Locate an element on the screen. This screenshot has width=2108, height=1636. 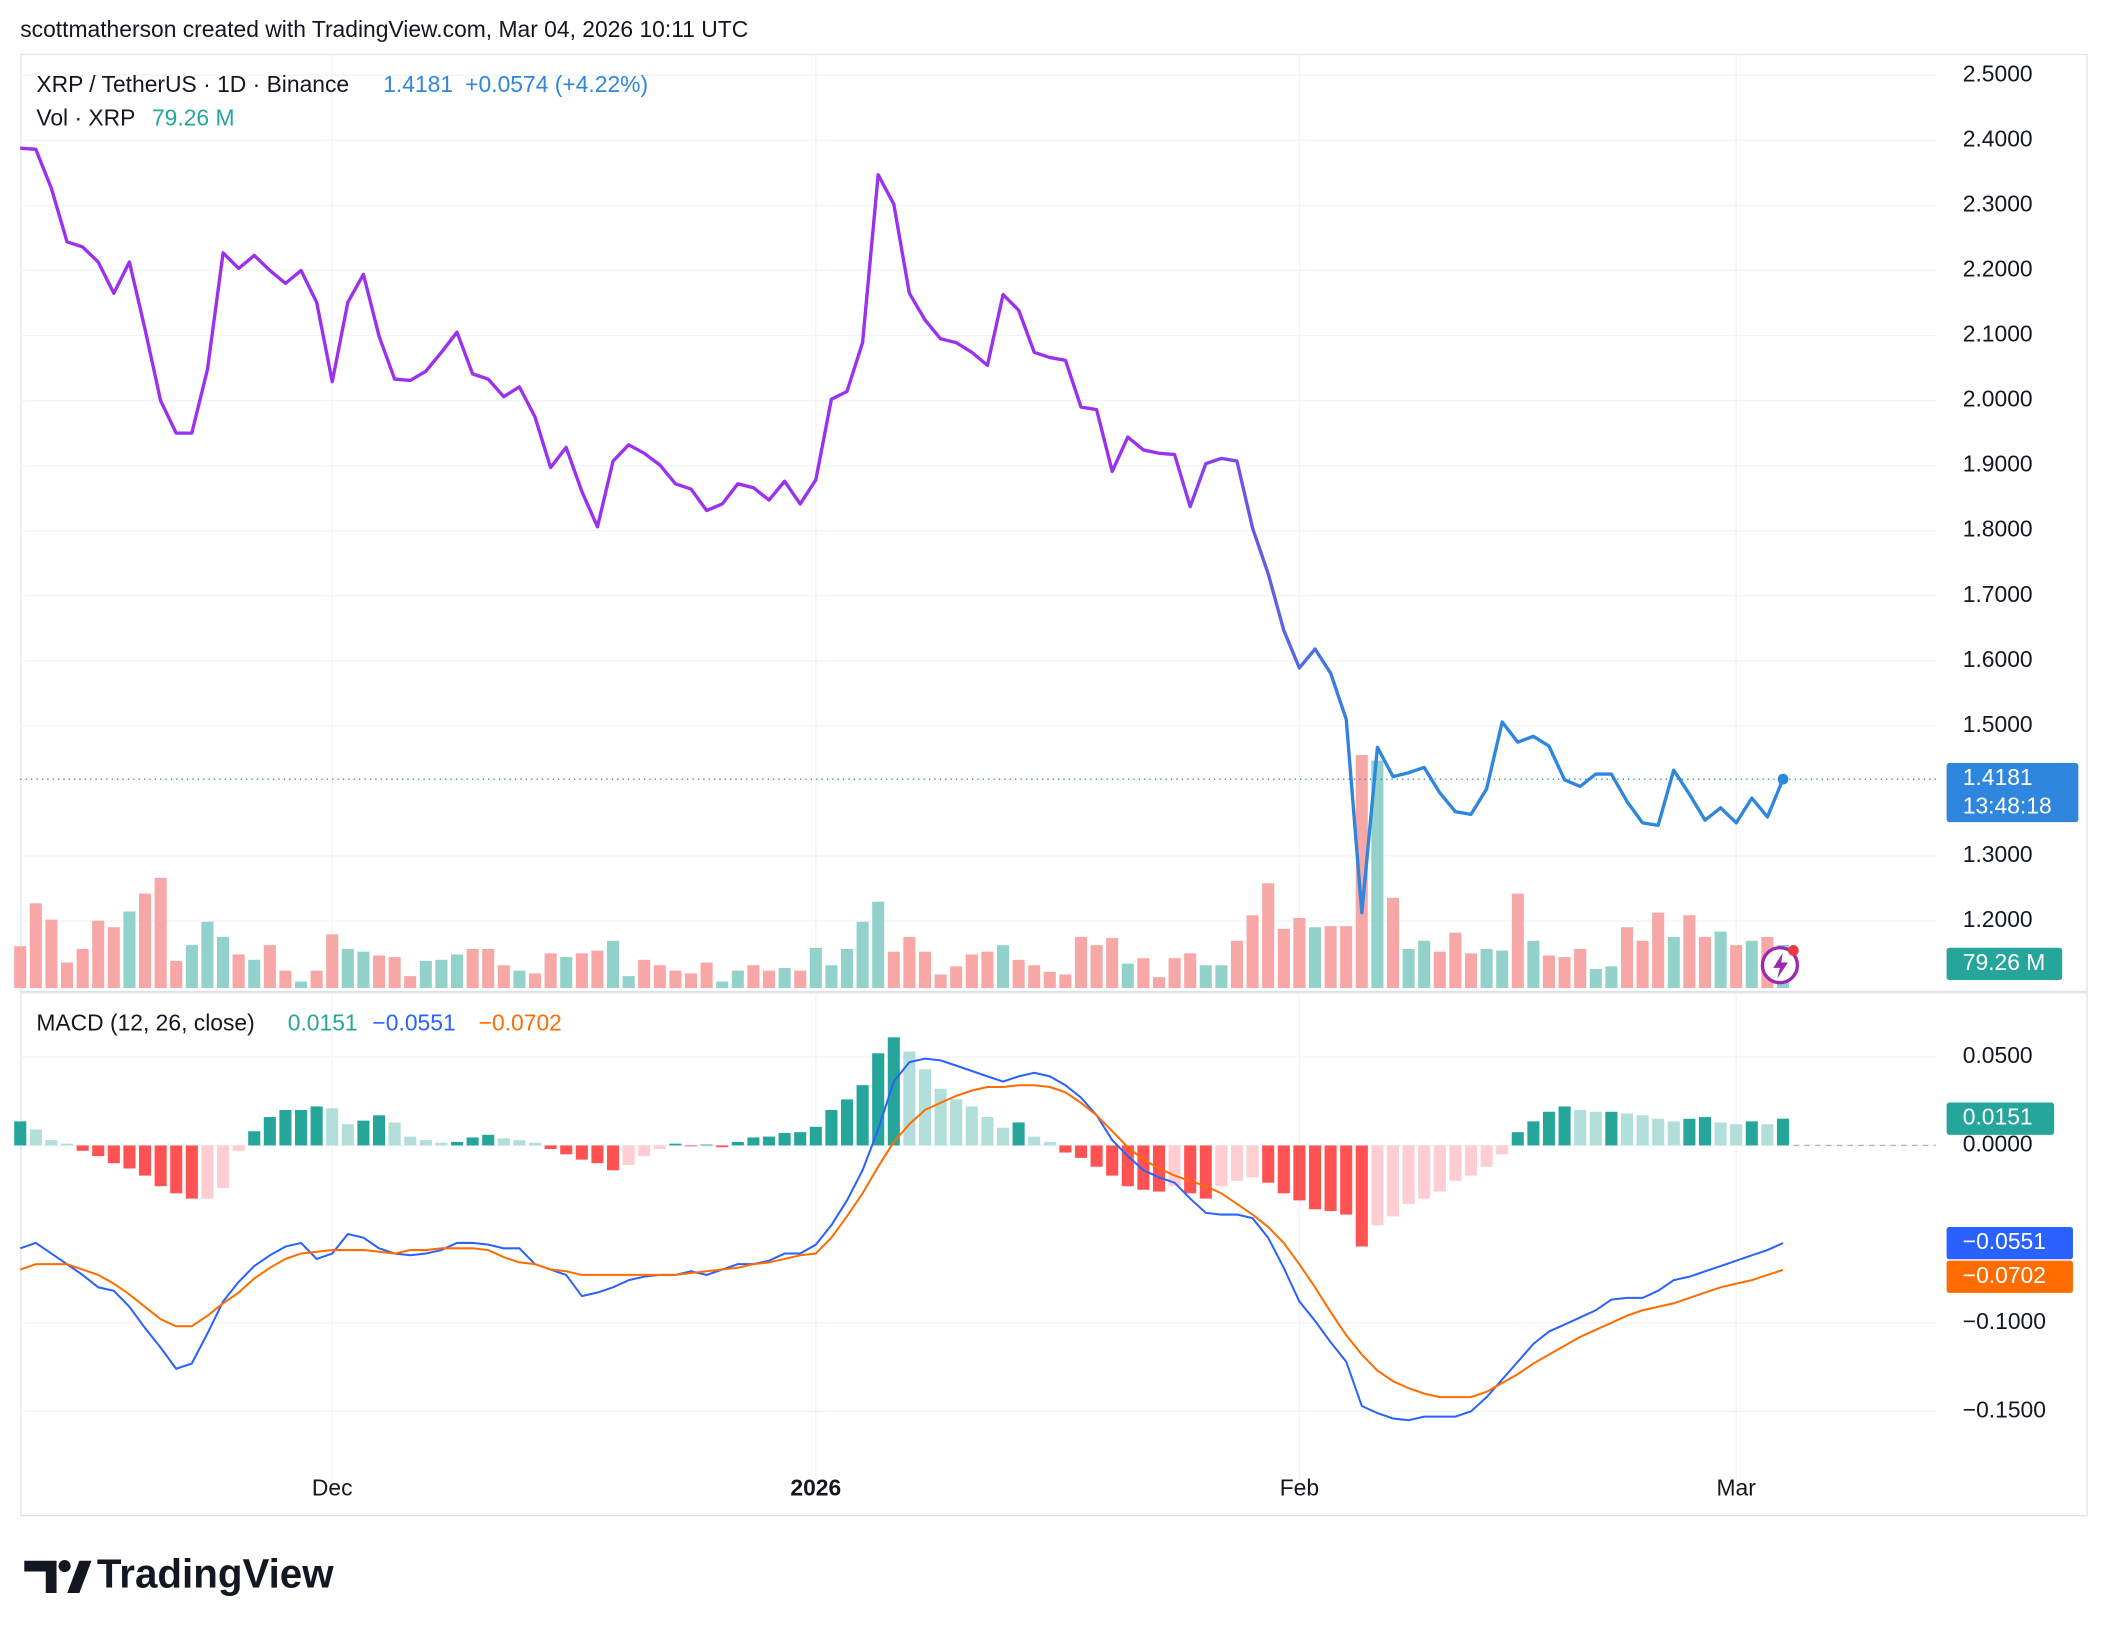
countdown-label: 13:48:18 is located at coordinates (2007, 805).